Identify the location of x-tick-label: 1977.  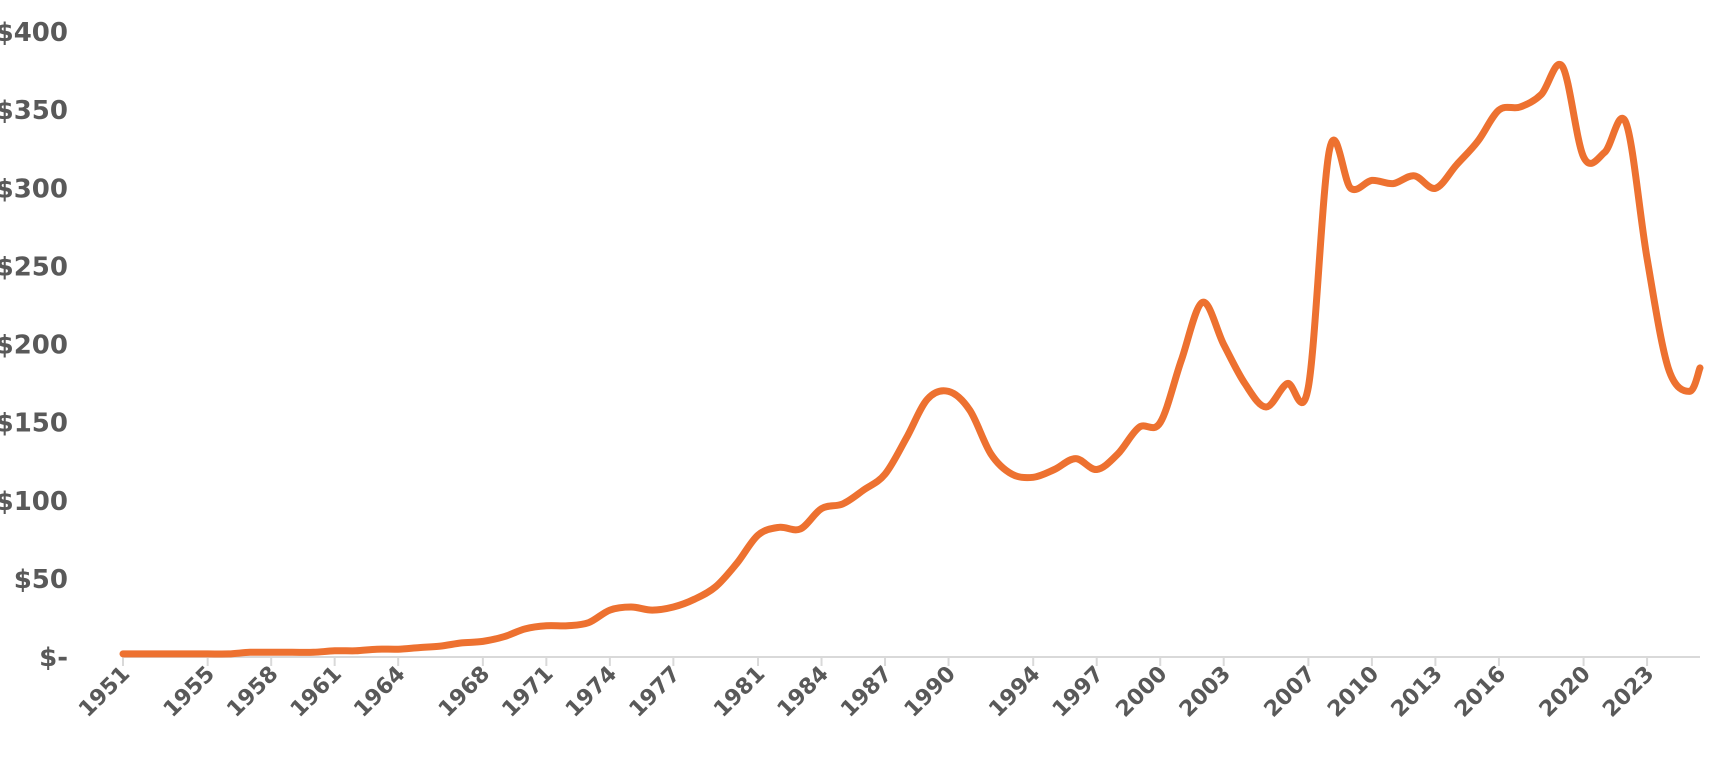
(655, 692).